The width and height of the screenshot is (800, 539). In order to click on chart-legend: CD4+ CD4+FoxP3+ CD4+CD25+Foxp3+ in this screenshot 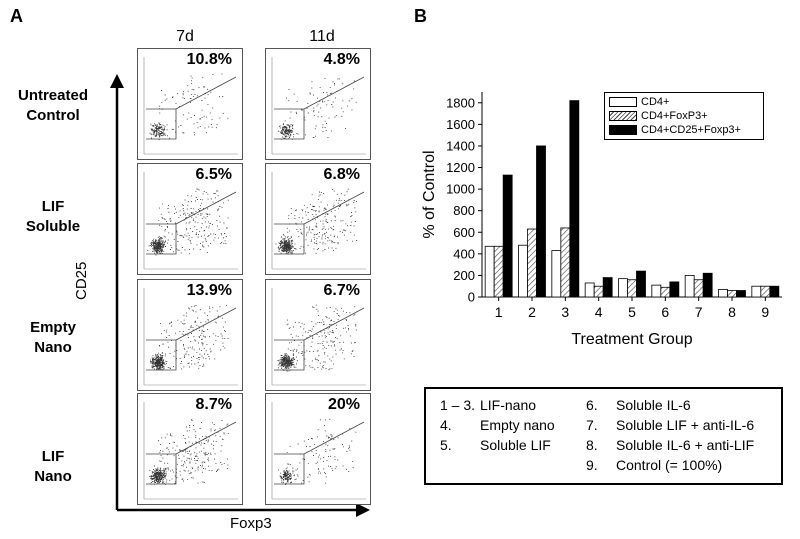, I will do `click(684, 116)`.